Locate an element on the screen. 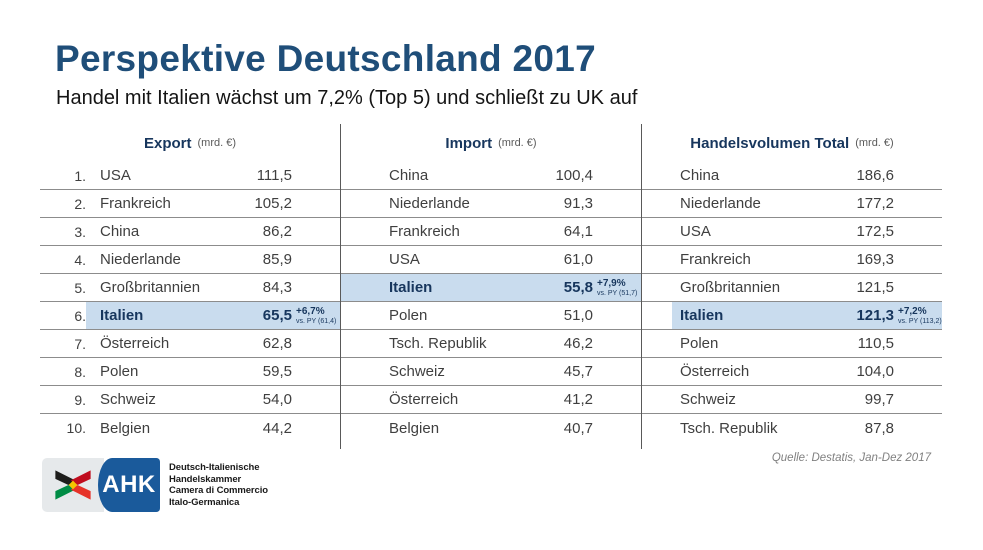 This screenshot has height=550, width=983. value: 99,7 is located at coordinates (879, 399).